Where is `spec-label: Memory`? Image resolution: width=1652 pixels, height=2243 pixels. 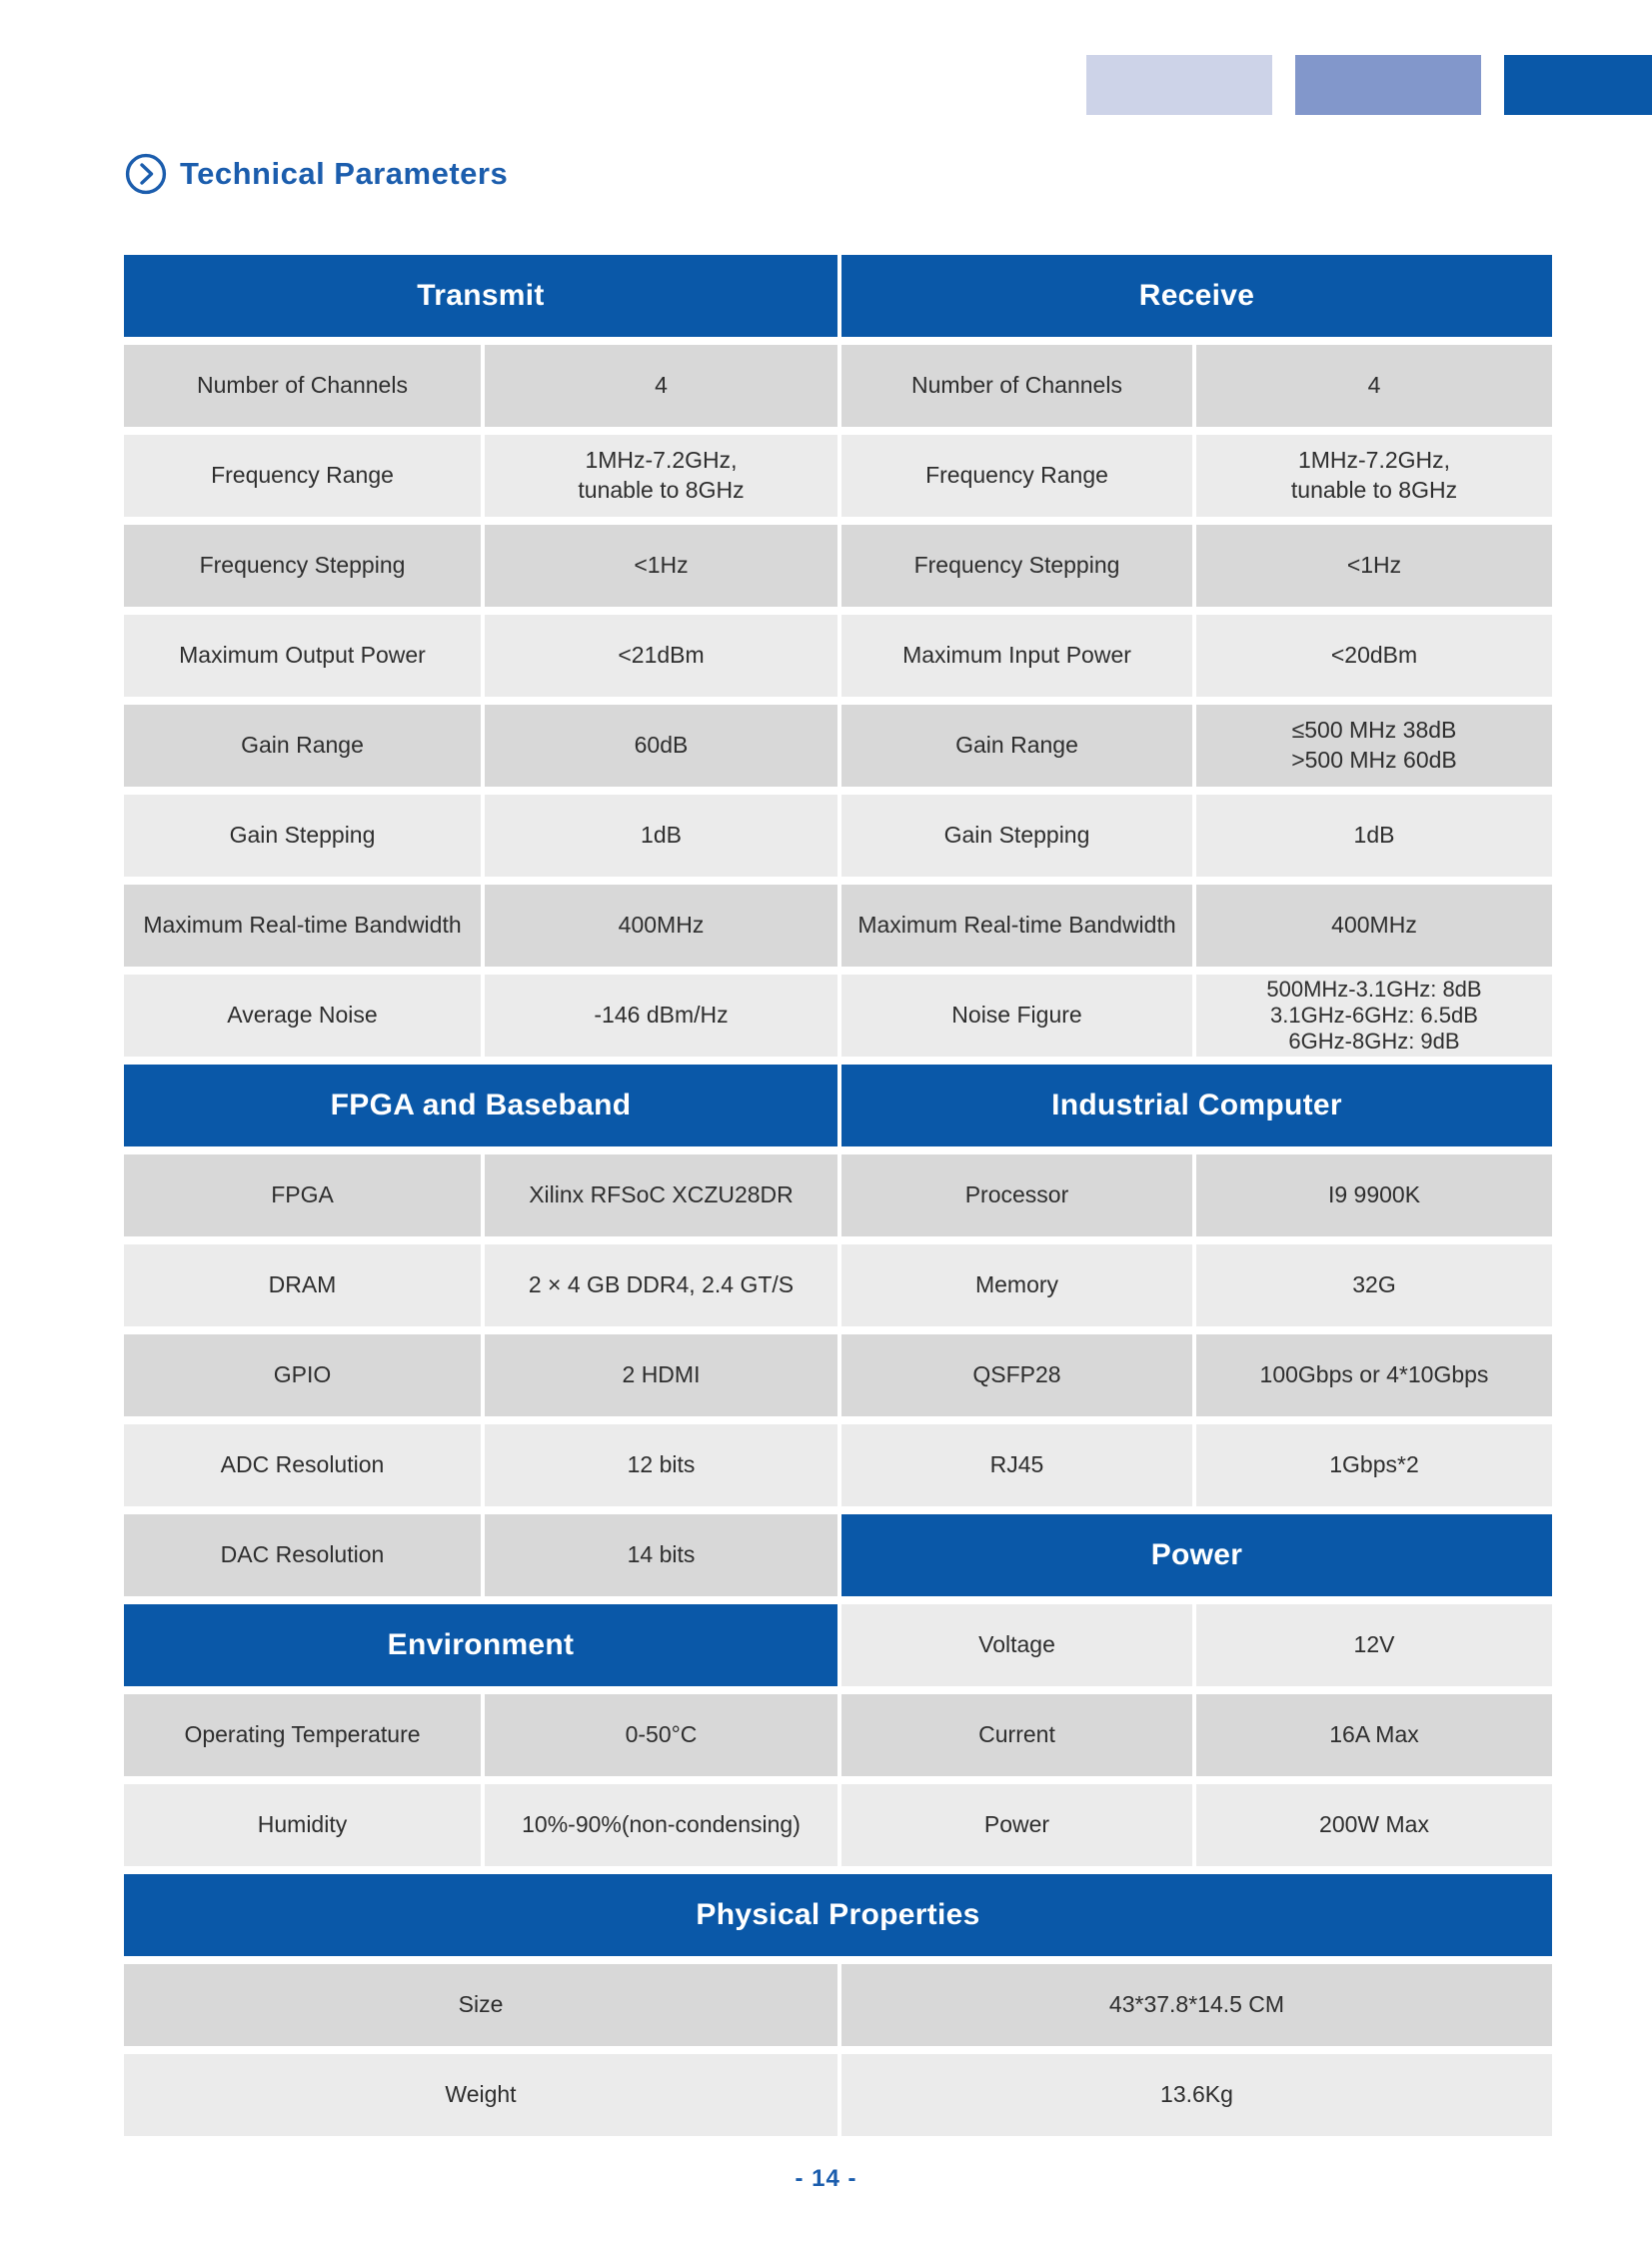
spec-label: Memory is located at coordinates (1016, 1285).